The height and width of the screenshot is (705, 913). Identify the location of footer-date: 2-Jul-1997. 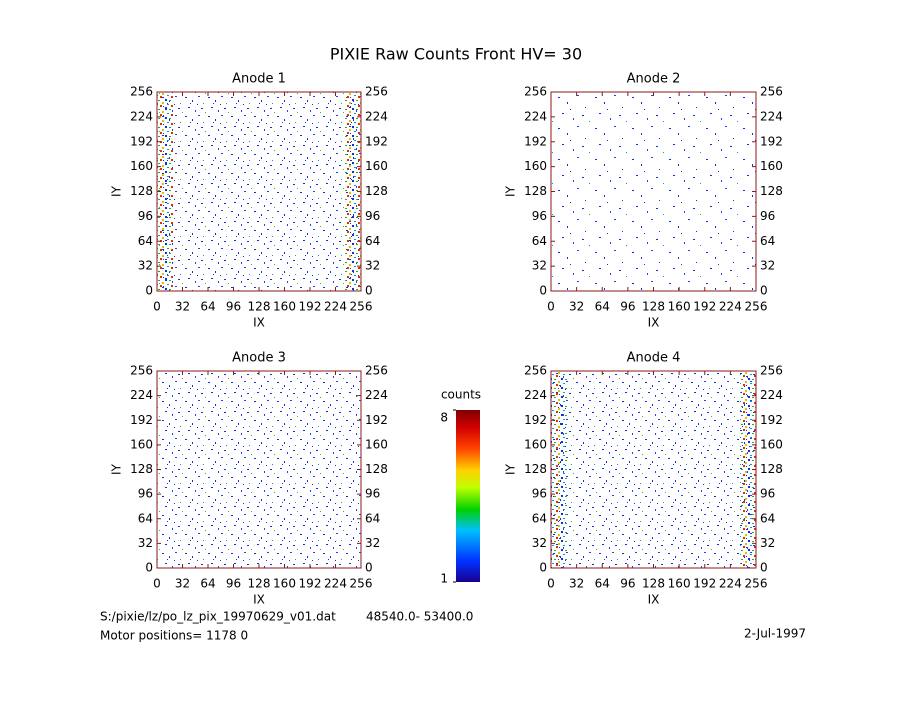
(775, 634).